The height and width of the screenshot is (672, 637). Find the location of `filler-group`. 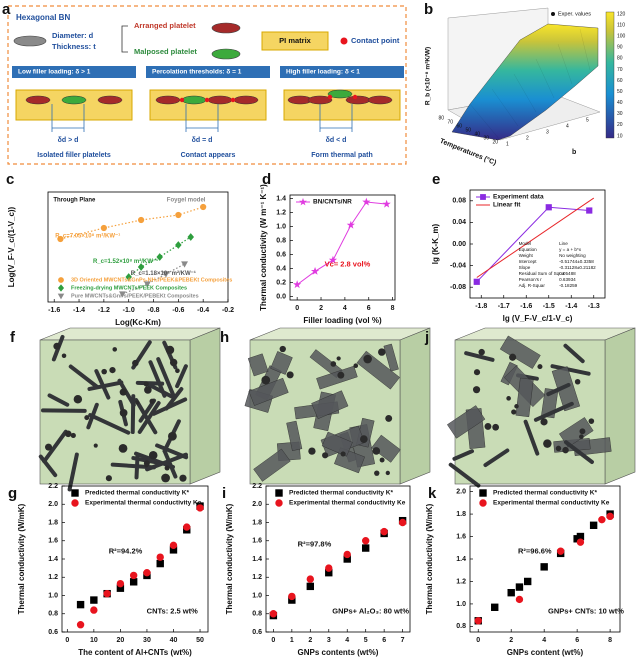

filler-group is located at coordinates (322, 412).